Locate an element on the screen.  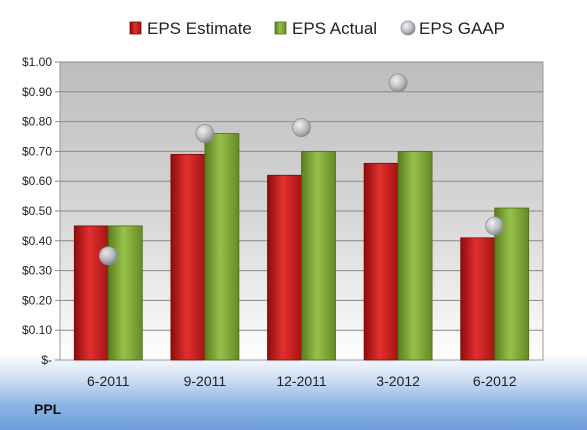
legend-swatch-eps-estimate is located at coordinates (135, 28).